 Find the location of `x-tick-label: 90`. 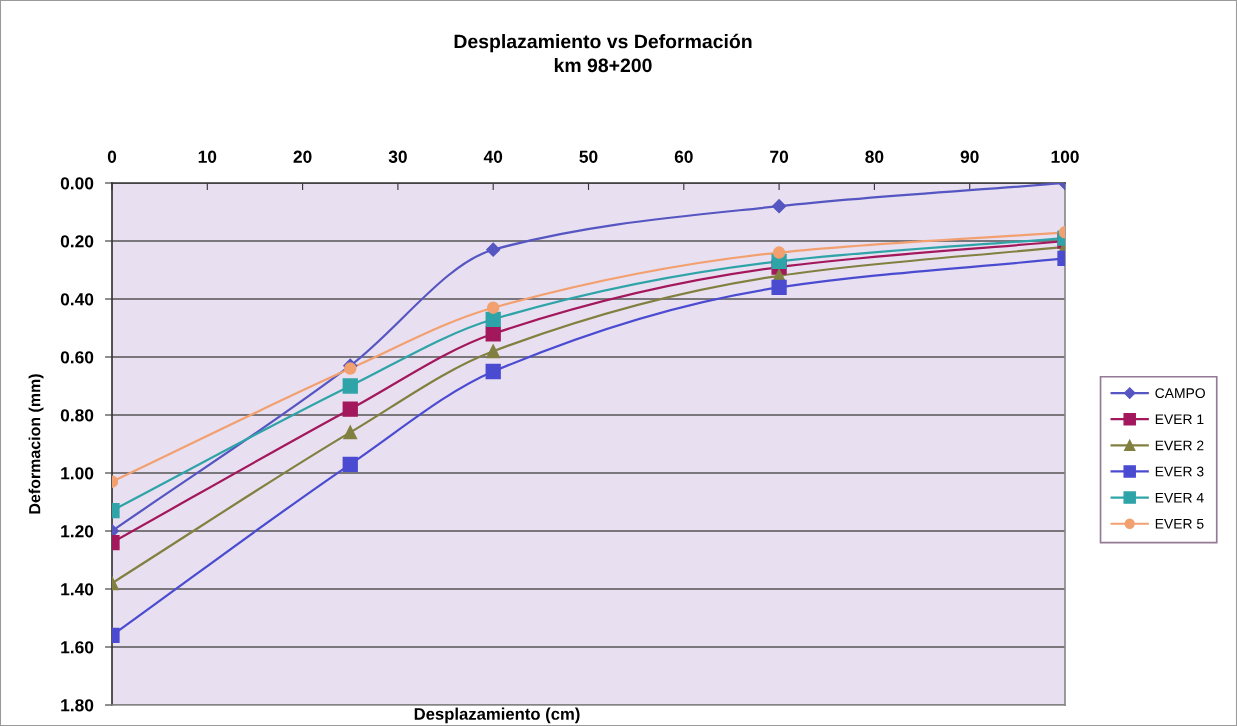

x-tick-label: 90 is located at coordinates (969, 156).